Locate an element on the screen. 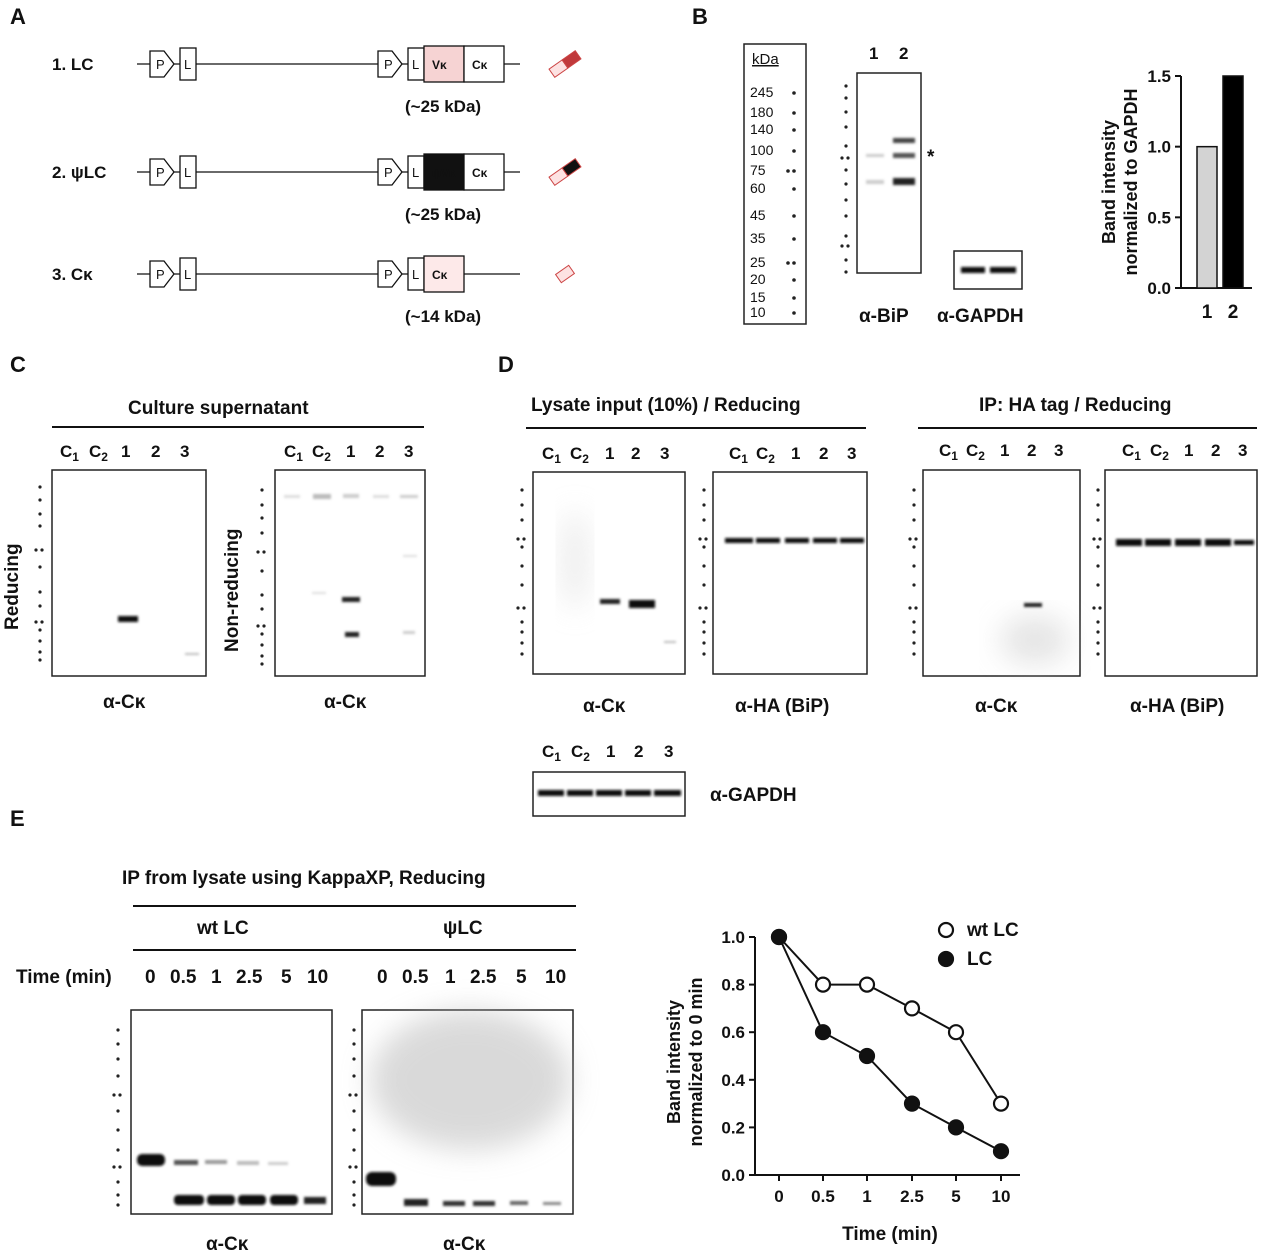 Image resolution: width=1266 pixels, height=1252 pixels. d-input-ha-lane-2: C2 is located at coordinates (765, 455).